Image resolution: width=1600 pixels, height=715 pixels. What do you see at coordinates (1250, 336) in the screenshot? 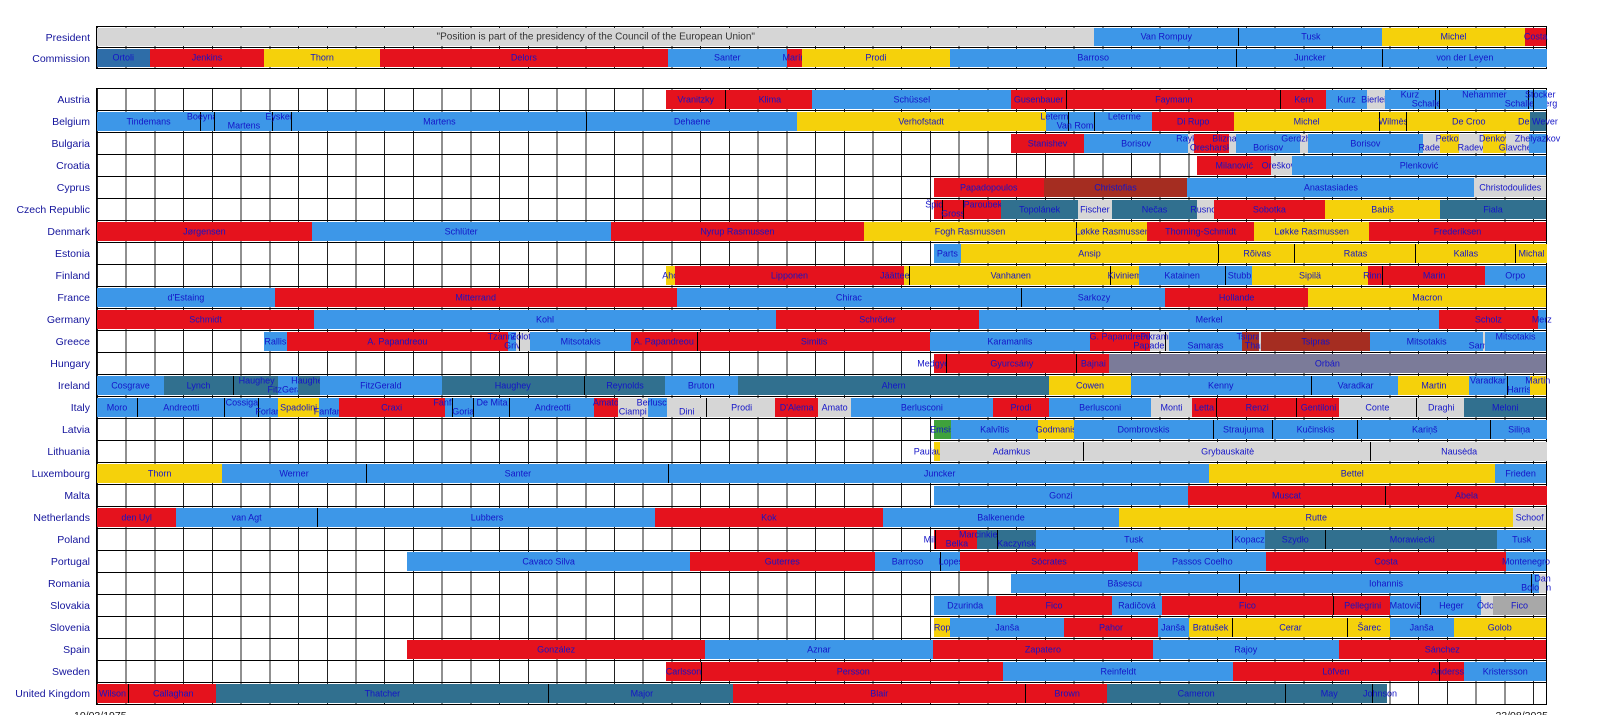
I see `segment-label: Tsipras` at bounding box center [1250, 336].